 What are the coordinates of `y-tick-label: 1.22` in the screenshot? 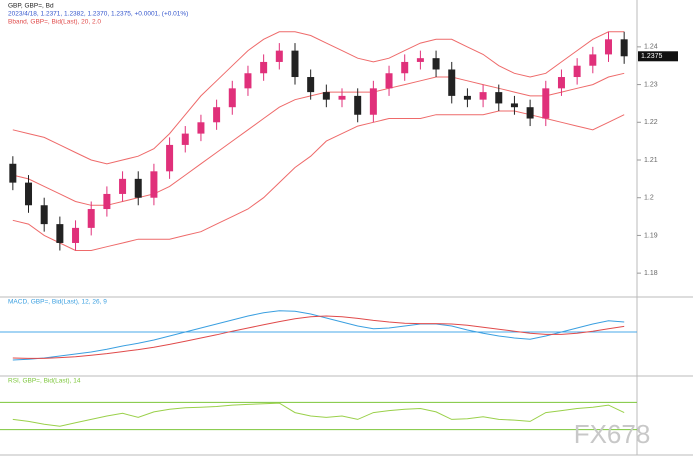 It's located at (651, 122).